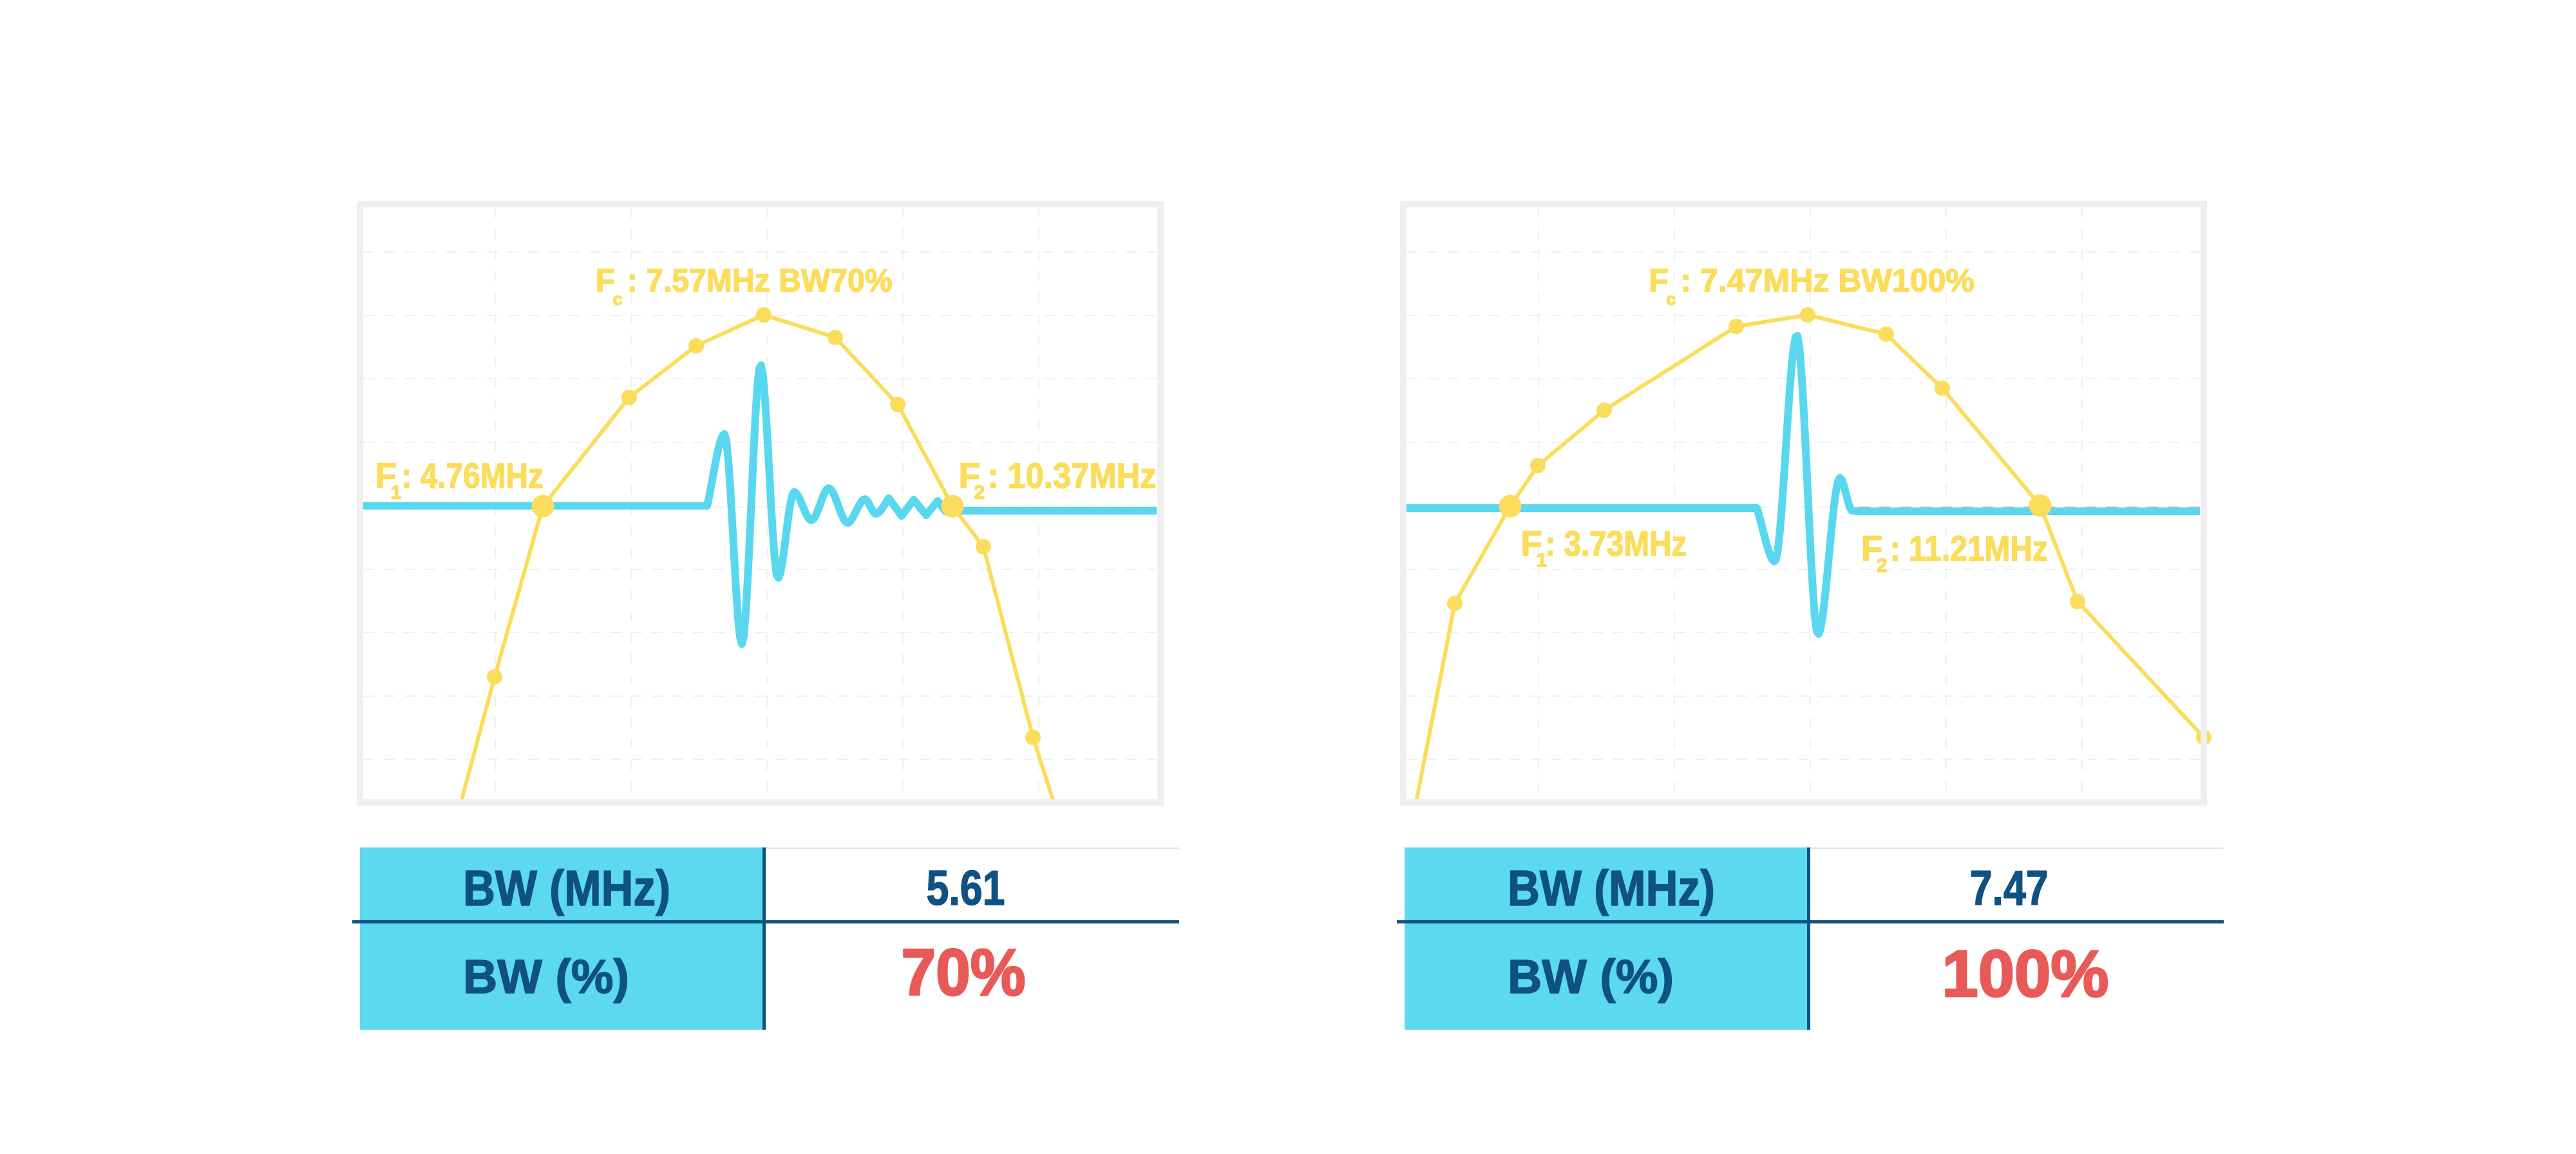 The image size is (2576, 1154). What do you see at coordinates (964, 972) in the screenshot?
I see `svg-text: 70%` at bounding box center [964, 972].